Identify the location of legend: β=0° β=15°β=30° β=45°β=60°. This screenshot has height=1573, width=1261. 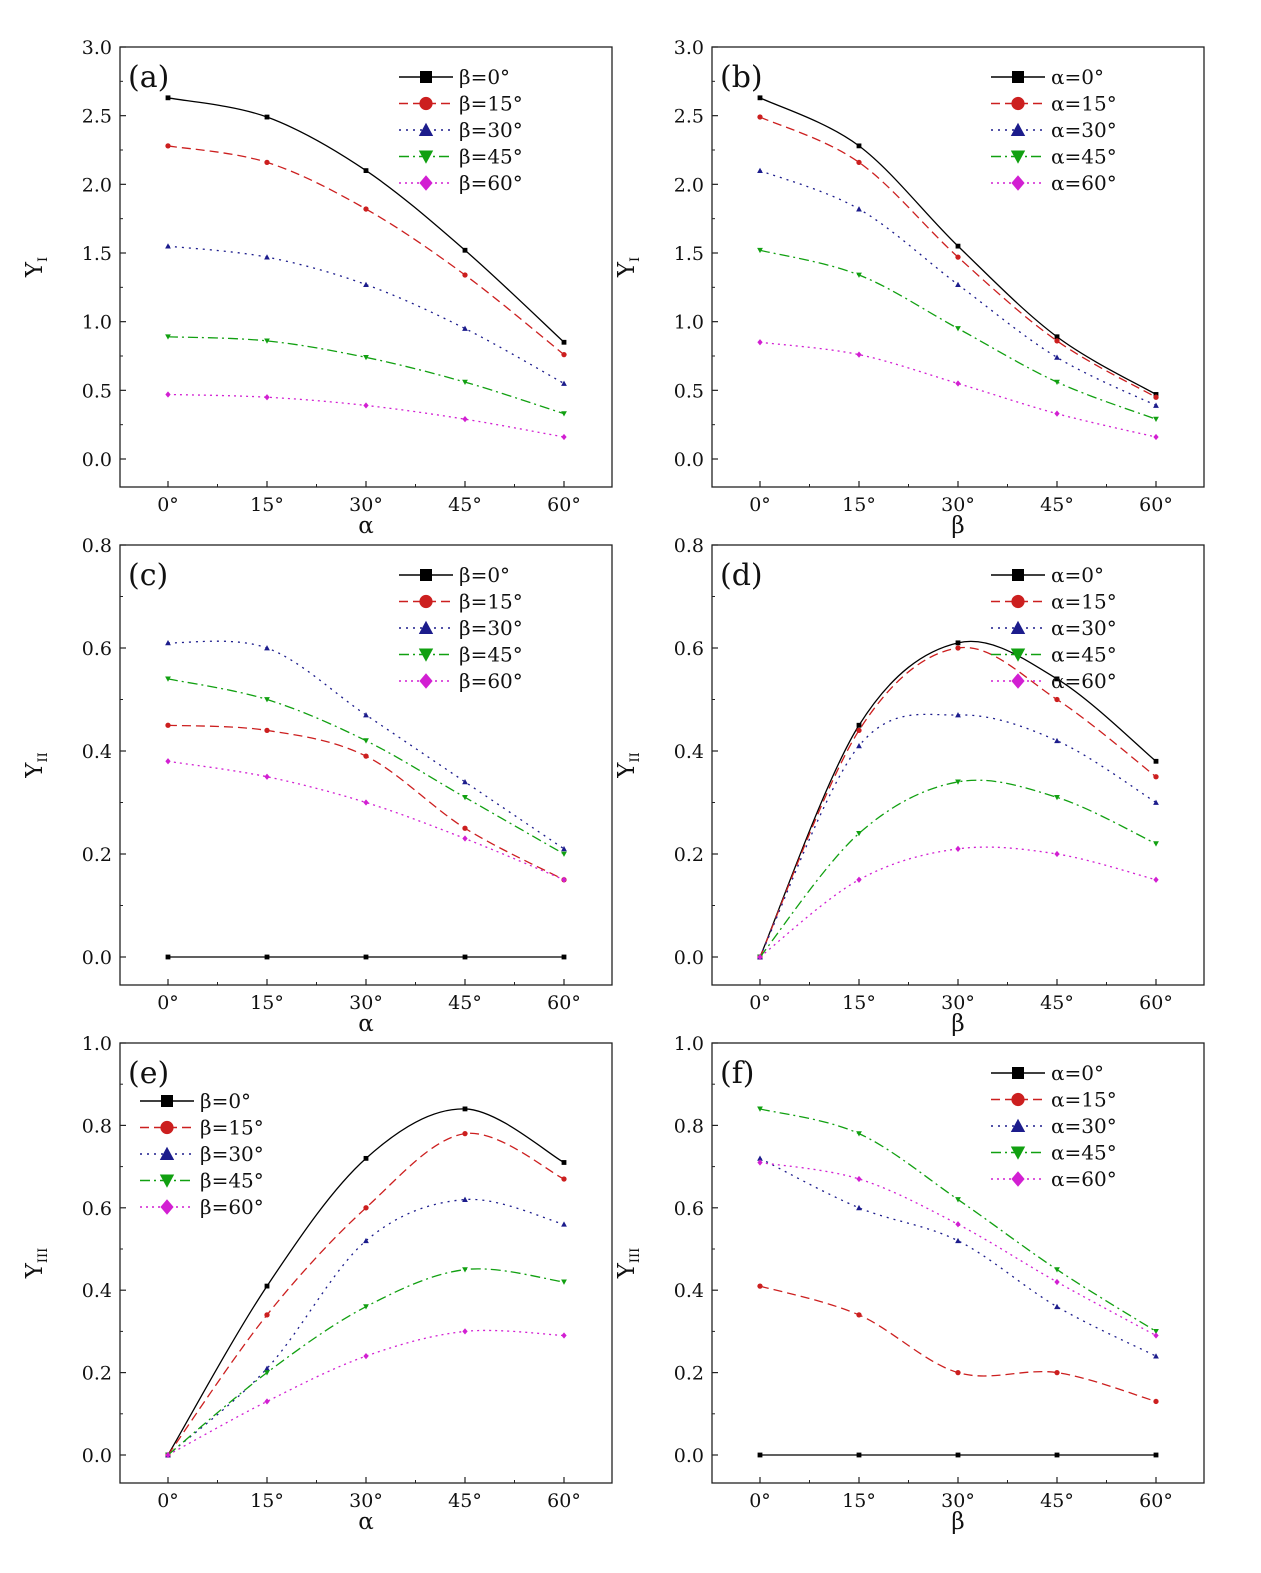
(202, 1154).